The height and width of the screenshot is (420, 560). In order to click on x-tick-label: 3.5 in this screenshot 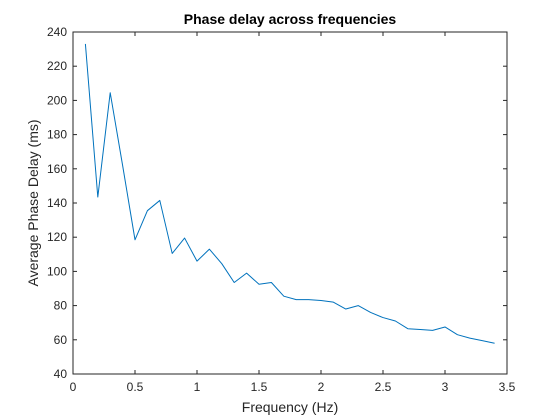, I will do `click(507, 387)`.